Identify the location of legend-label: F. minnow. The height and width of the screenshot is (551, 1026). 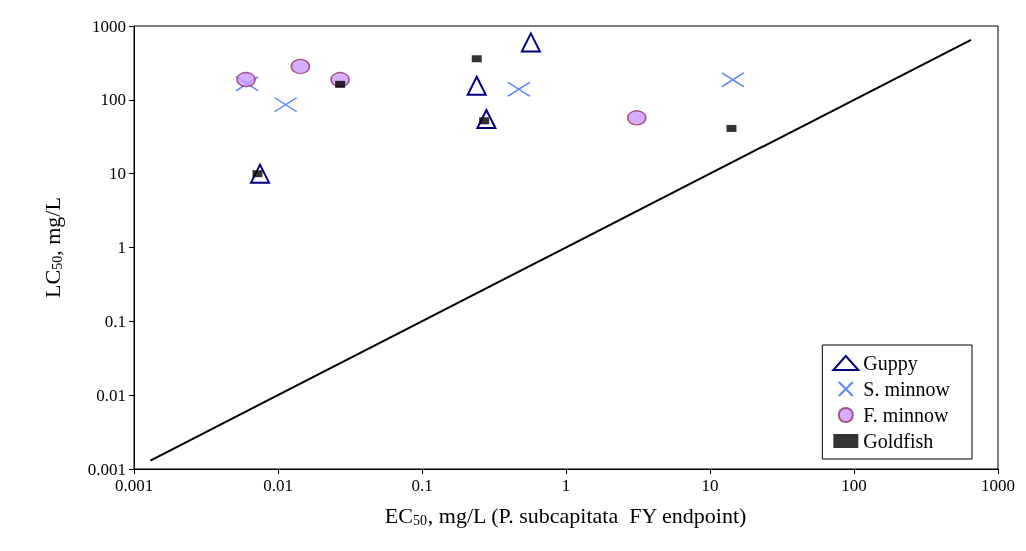
(906, 415).